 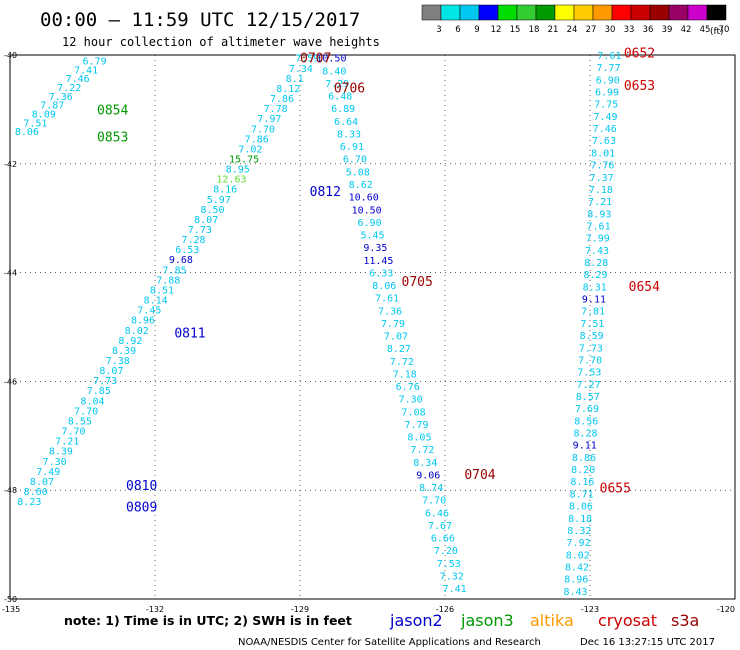 I want to click on wave-height-value: 7.92, so click(x=579, y=543).